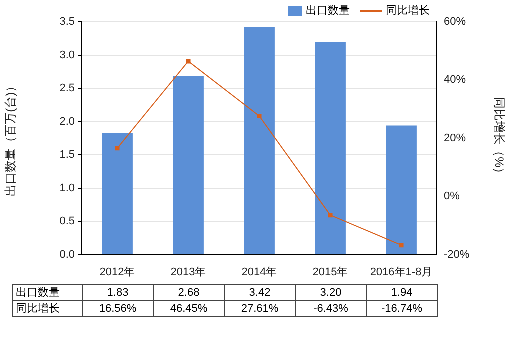 The height and width of the screenshot is (339, 510). What do you see at coordinates (67, 55) in the screenshot?
I see `y-tick-label: 3.0` at bounding box center [67, 55].